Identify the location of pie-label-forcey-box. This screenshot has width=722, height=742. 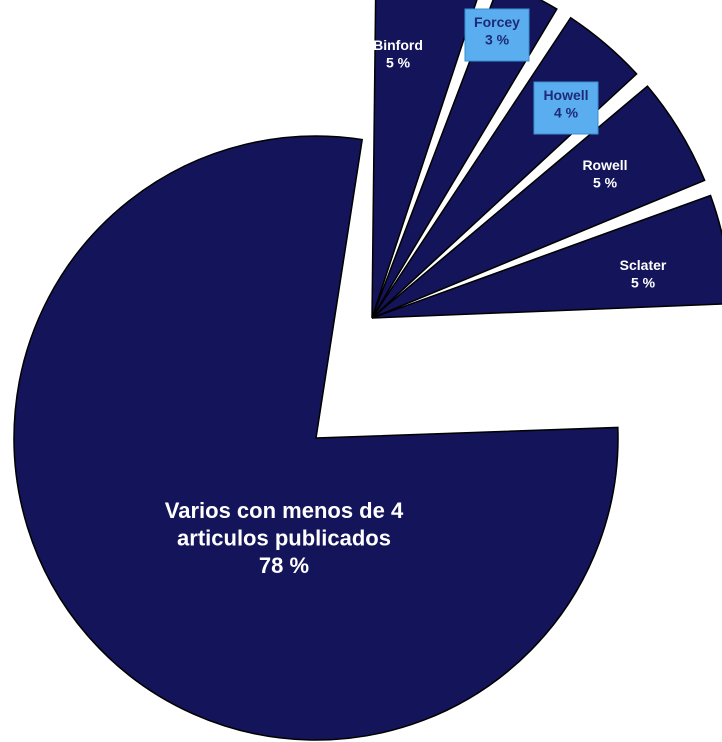
(497, 35).